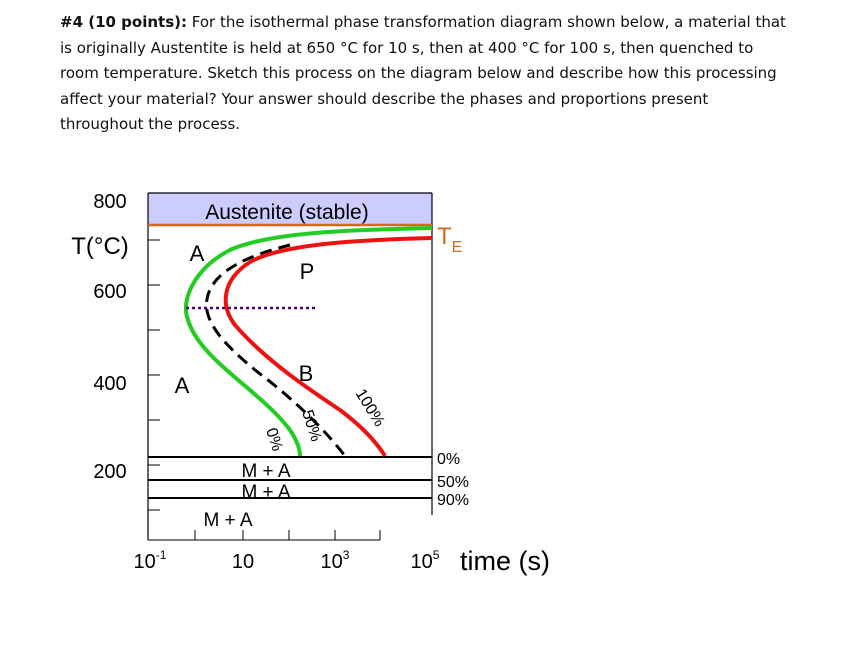 The width and height of the screenshot is (863, 647). I want to click on y-tick-label: 600, so click(109, 292).